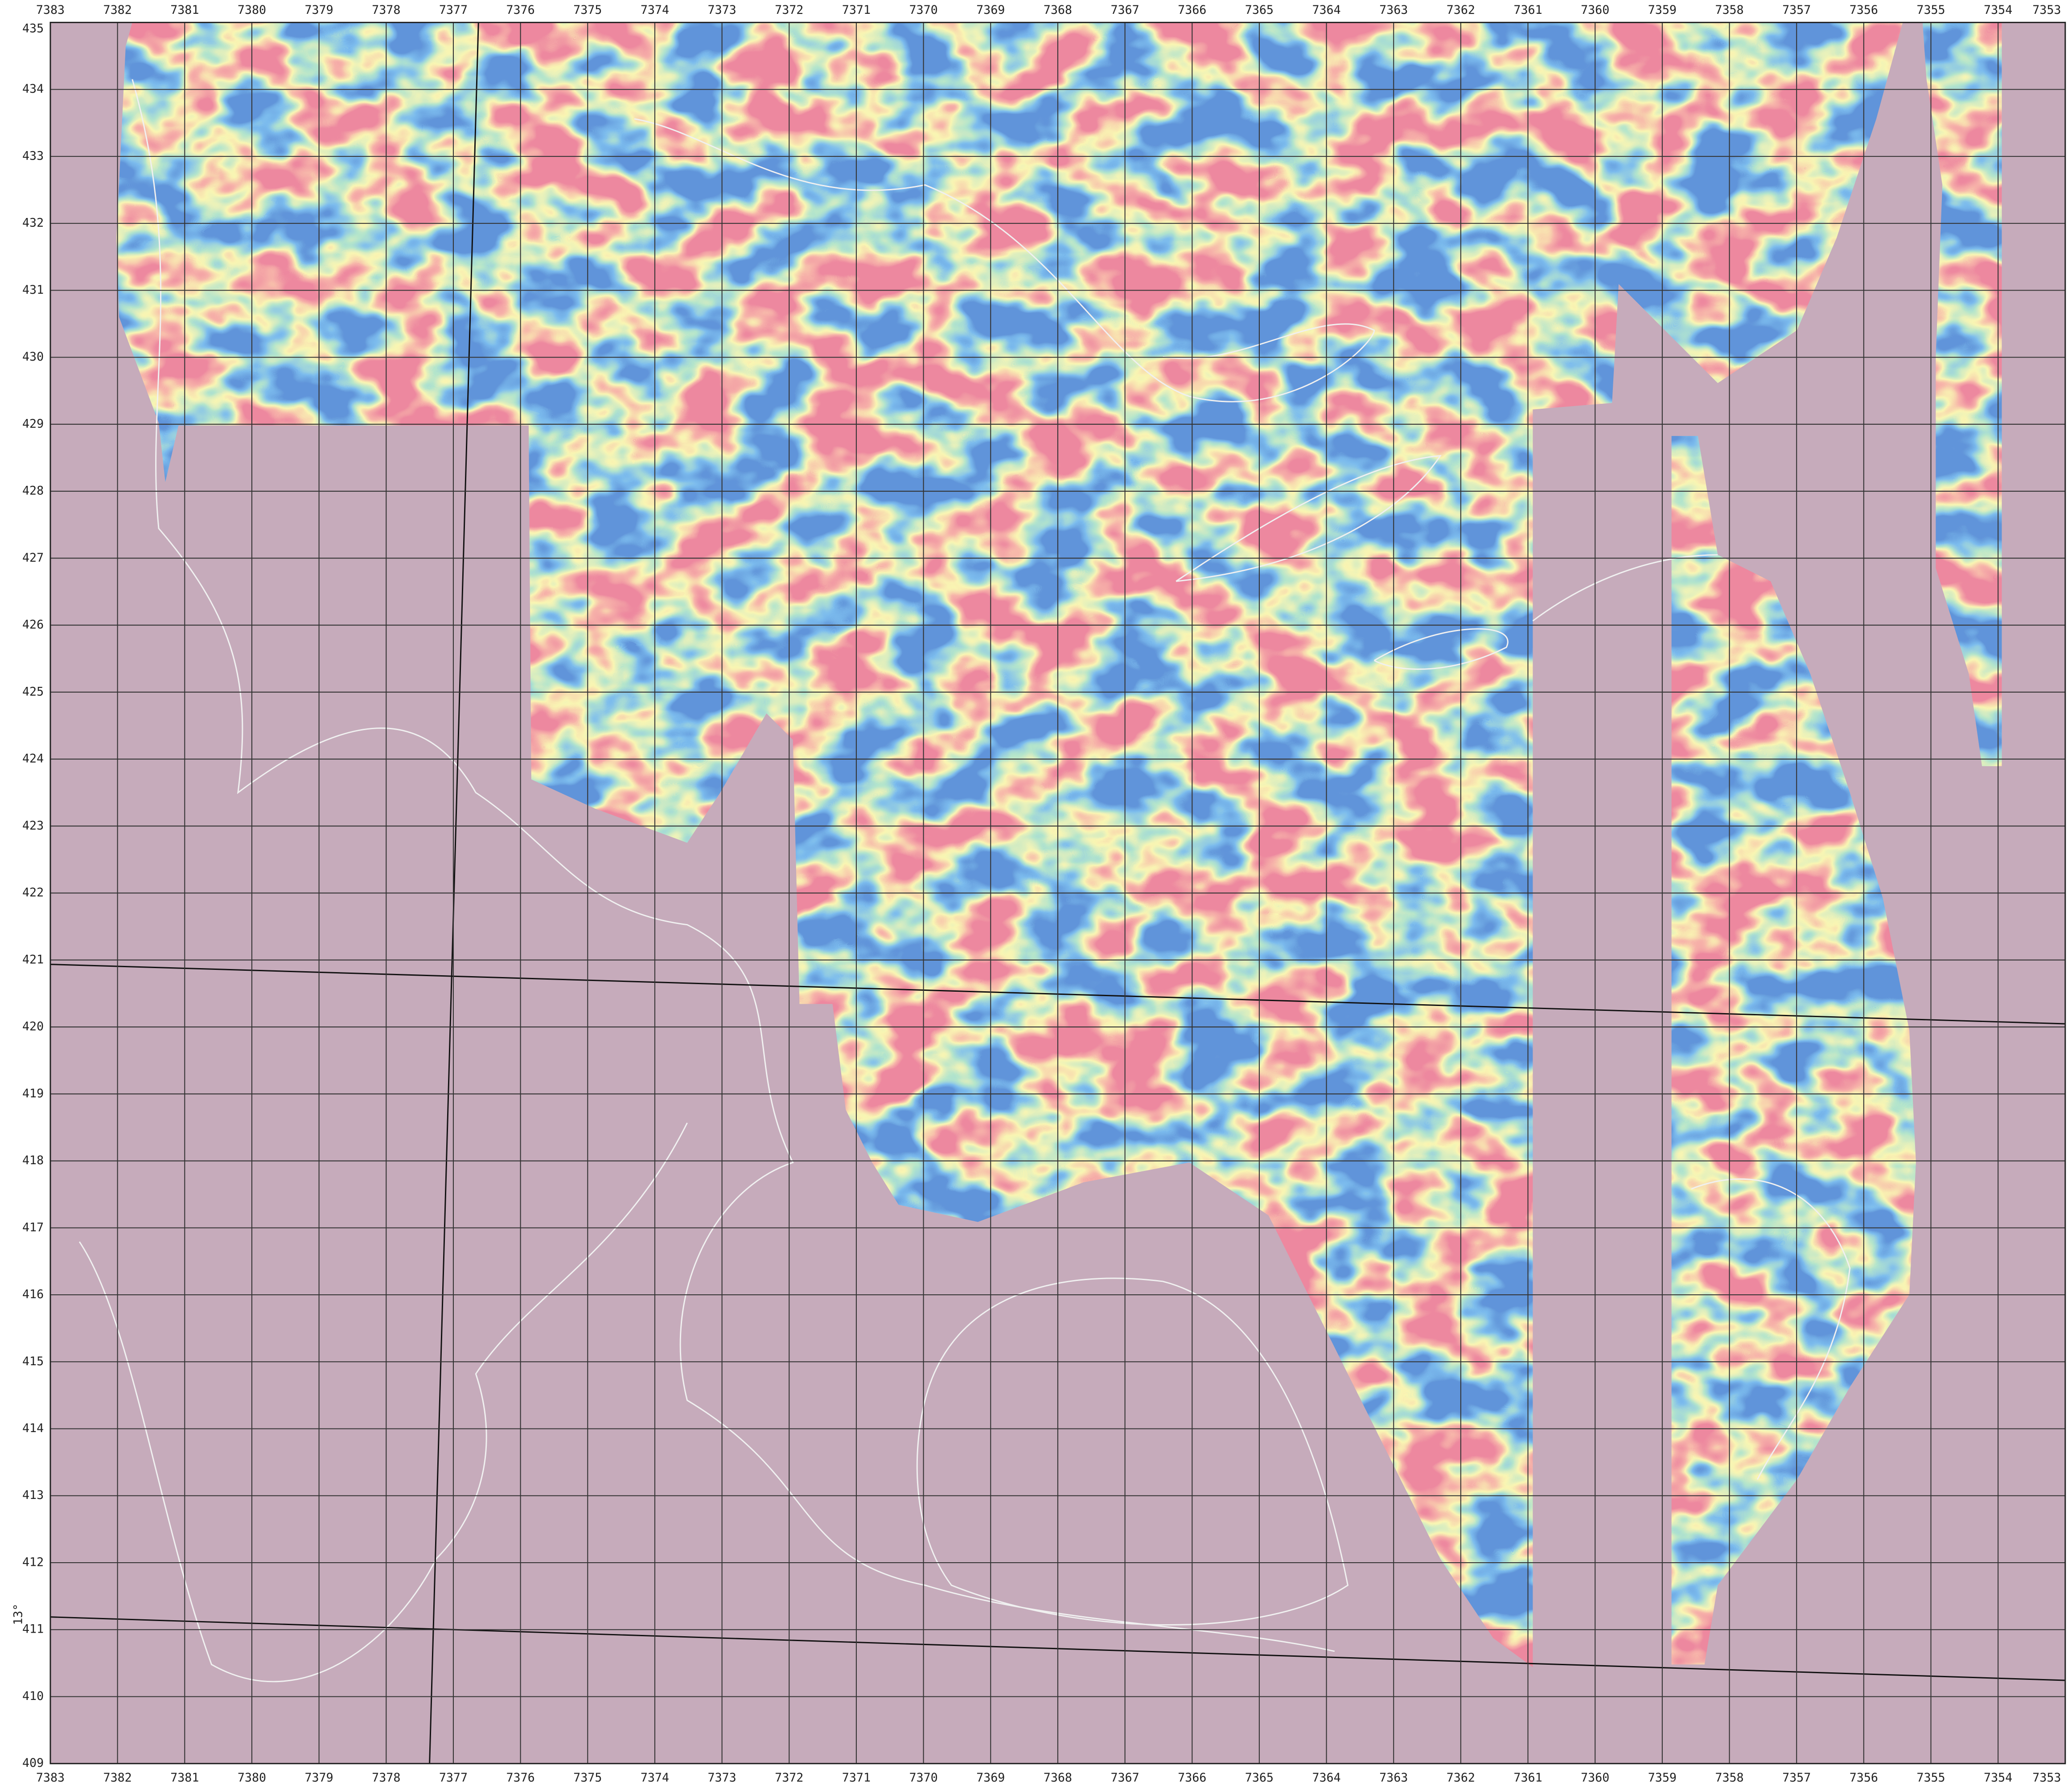 The height and width of the screenshot is (1790, 2072). Describe the element at coordinates (33, 1629) in the screenshot. I see `y-tick-label: 411` at that location.